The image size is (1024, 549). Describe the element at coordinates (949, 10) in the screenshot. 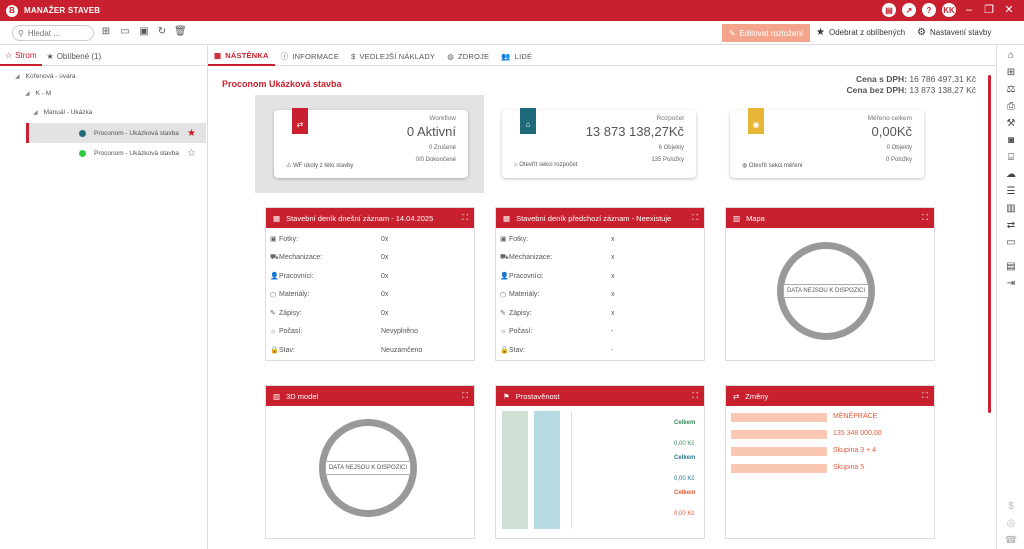

I see `user-avatar: KK` at that location.